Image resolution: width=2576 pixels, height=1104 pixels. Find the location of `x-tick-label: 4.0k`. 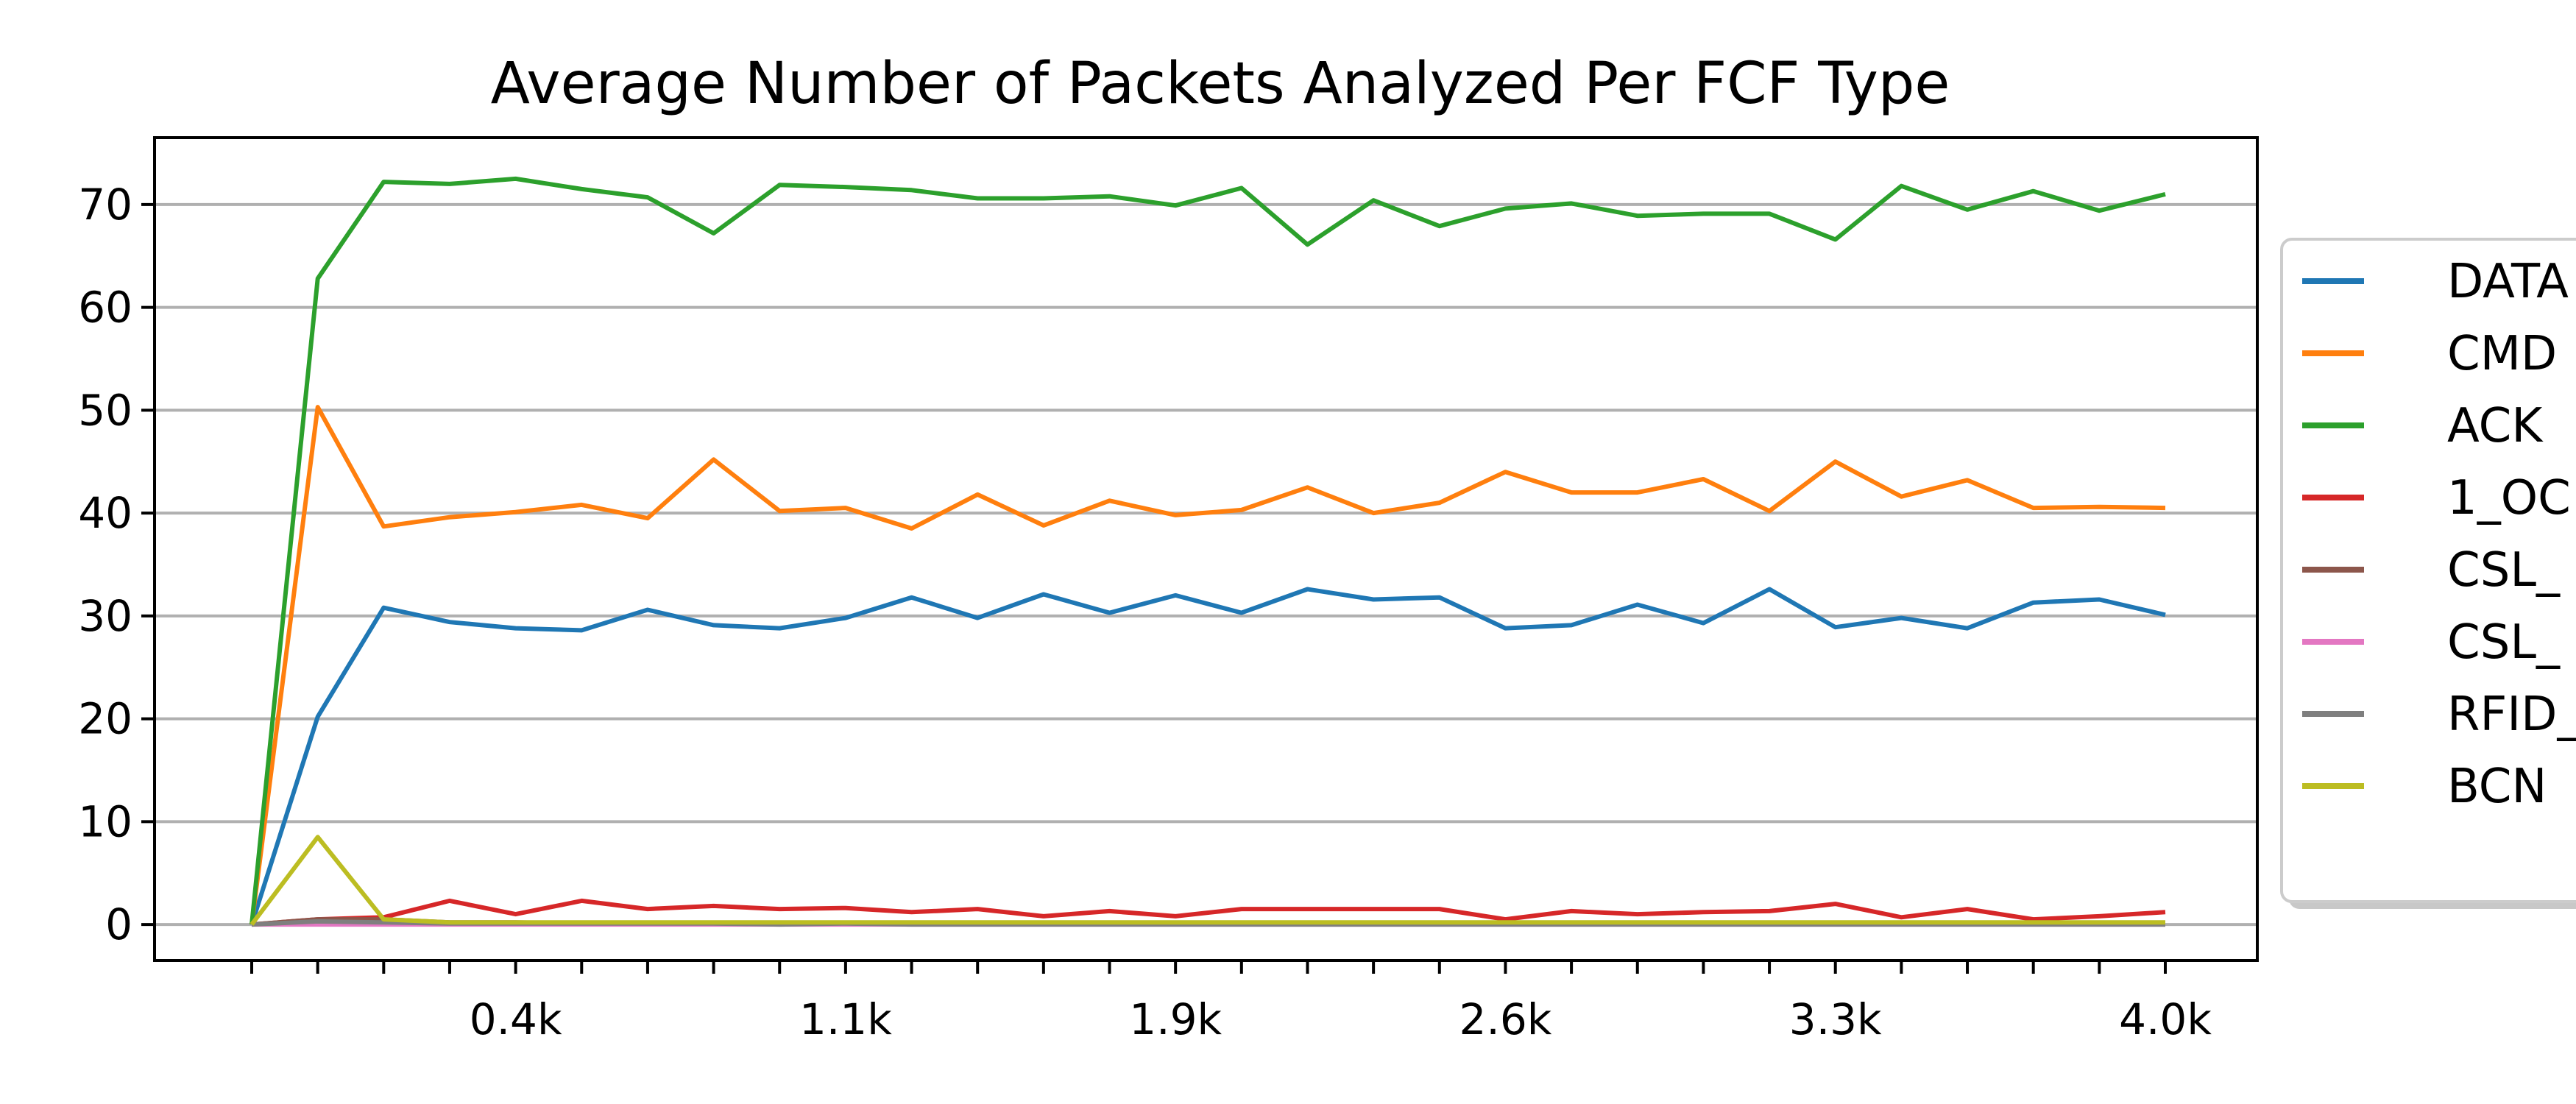

x-tick-label: 4.0k is located at coordinates (2165, 1019).